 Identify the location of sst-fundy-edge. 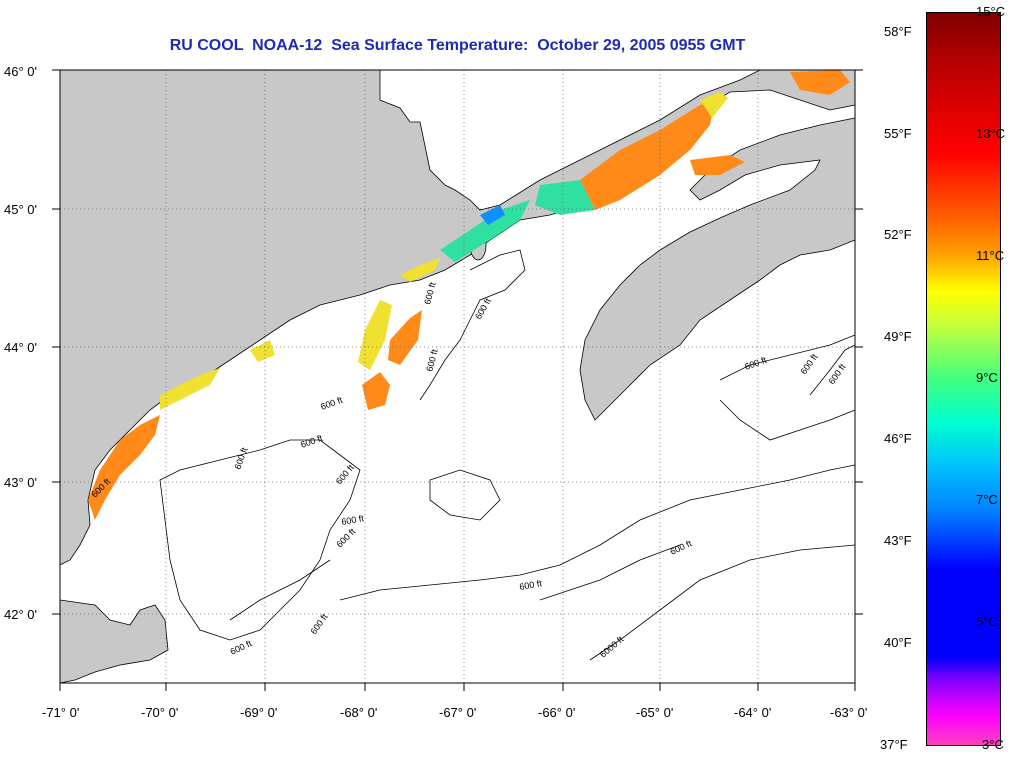
(714, 105).